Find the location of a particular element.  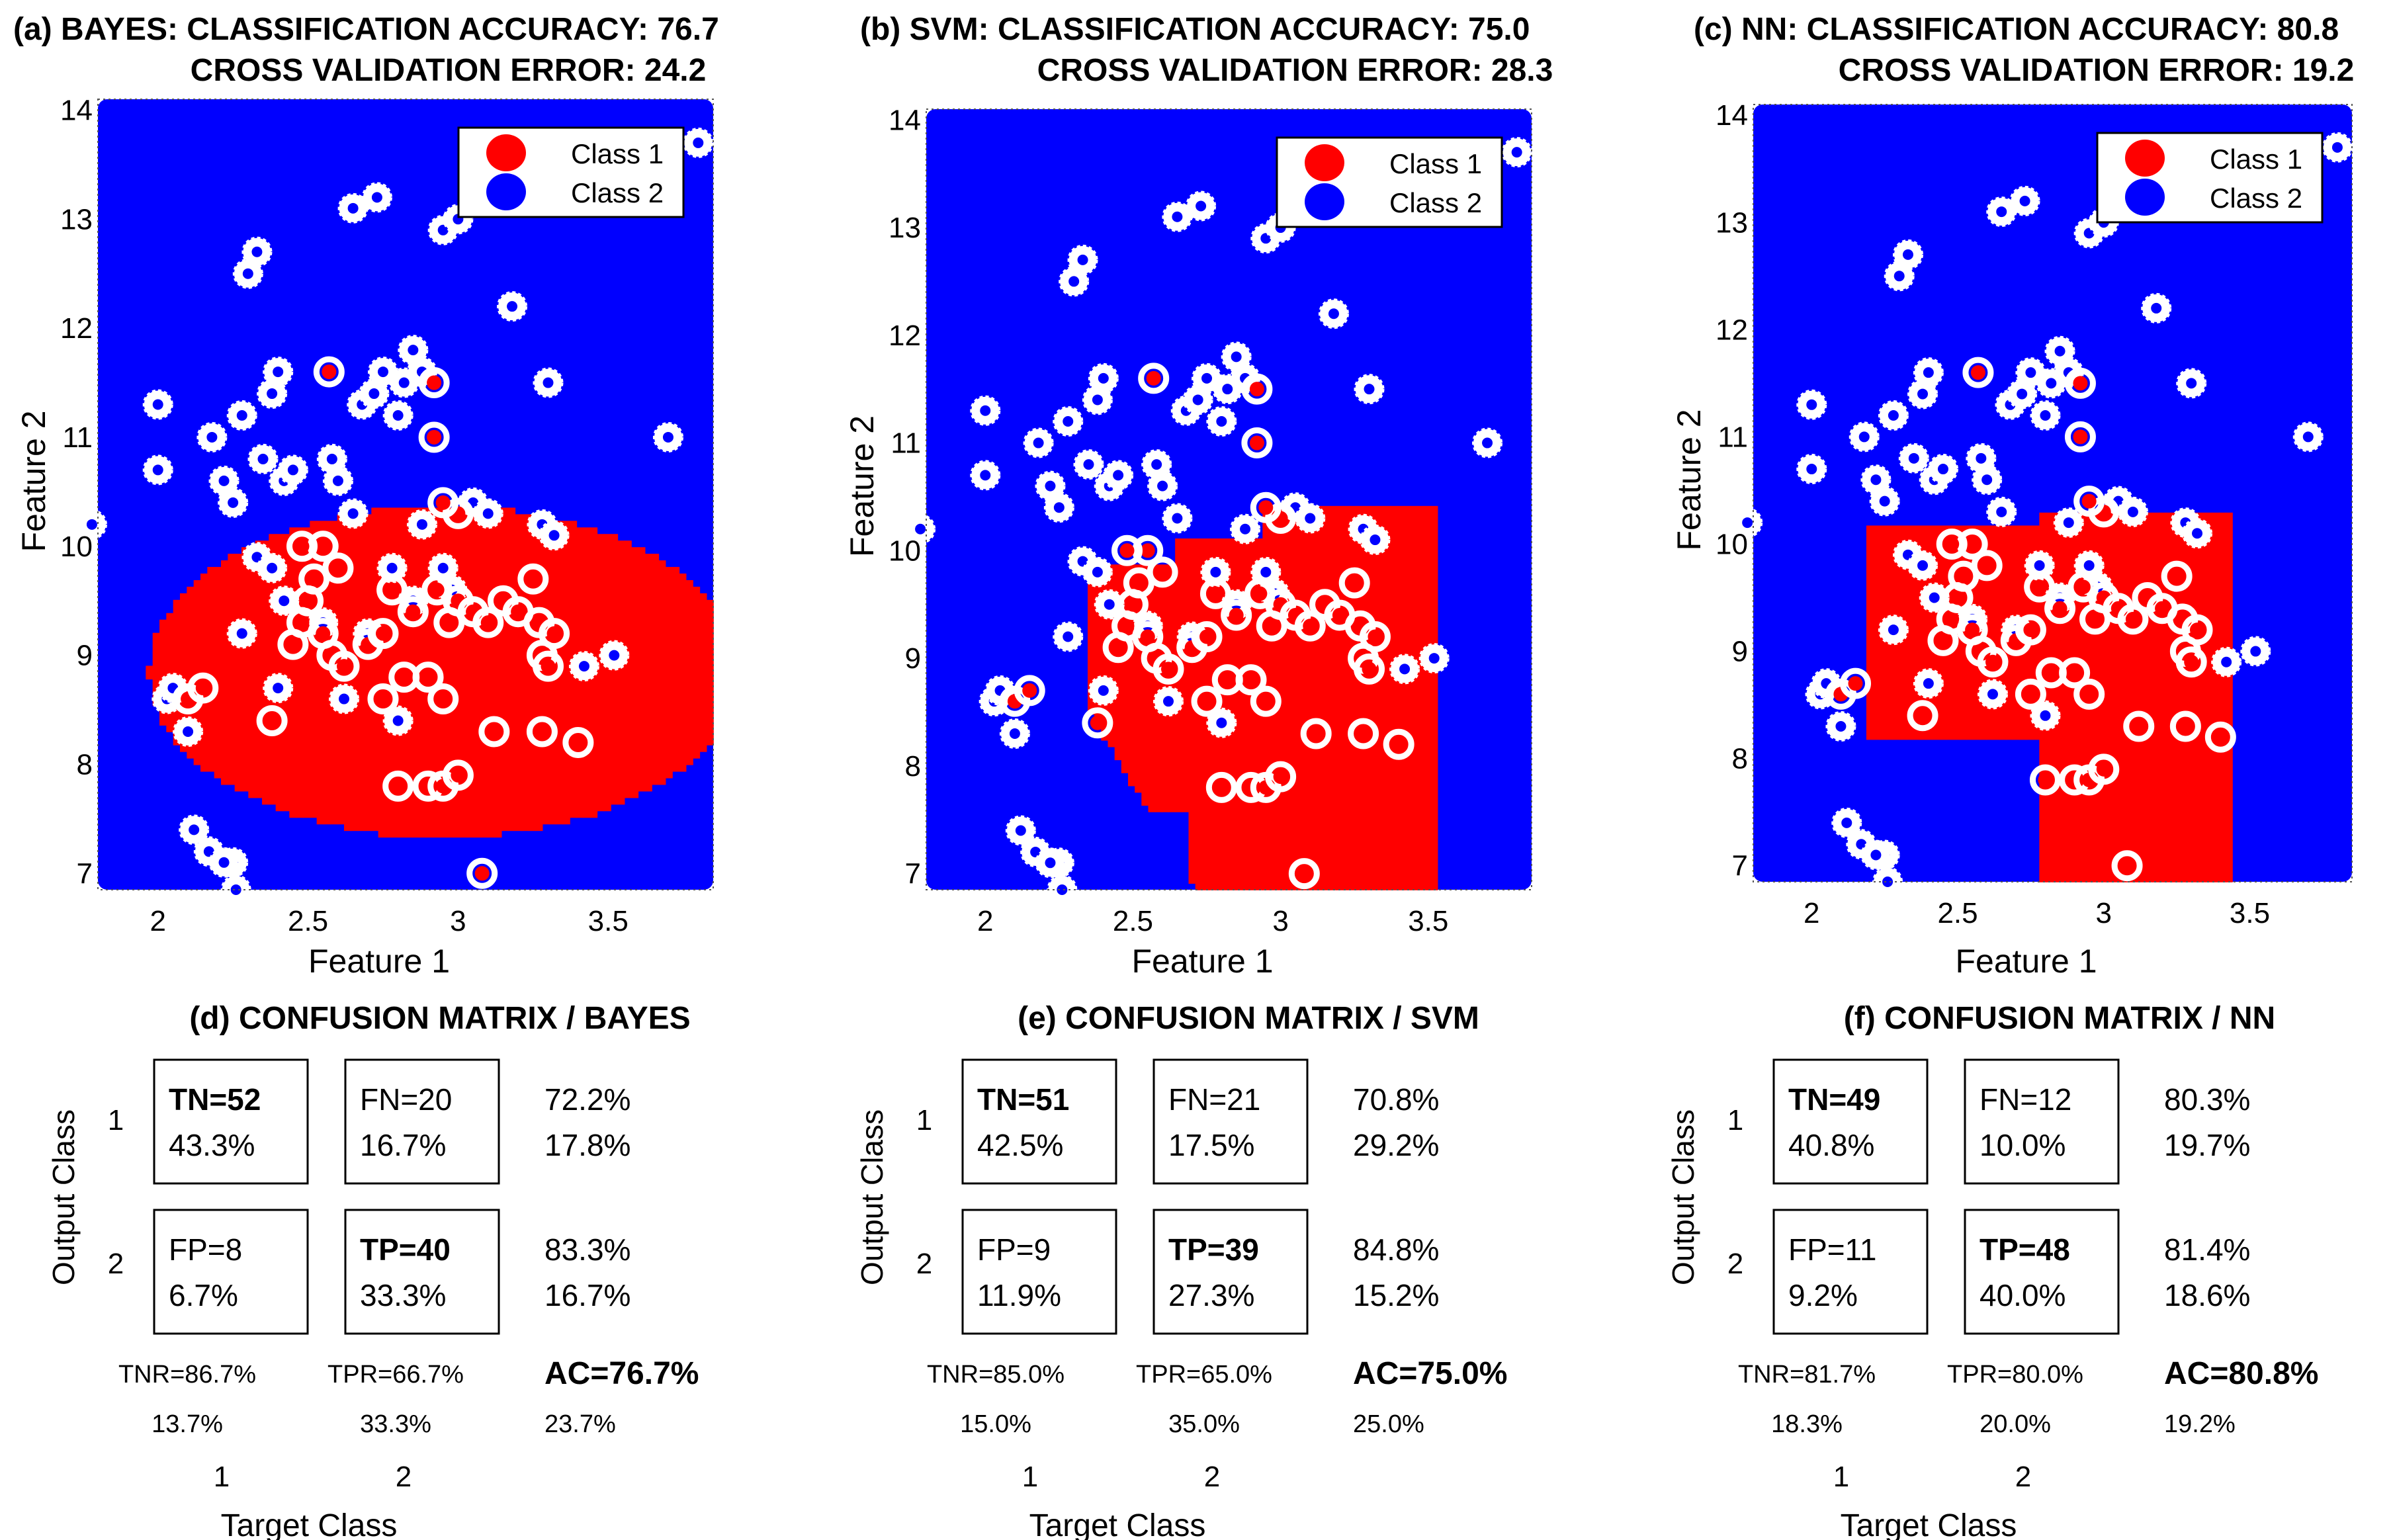

row-tick: 2 is located at coordinates (1735, 1264).